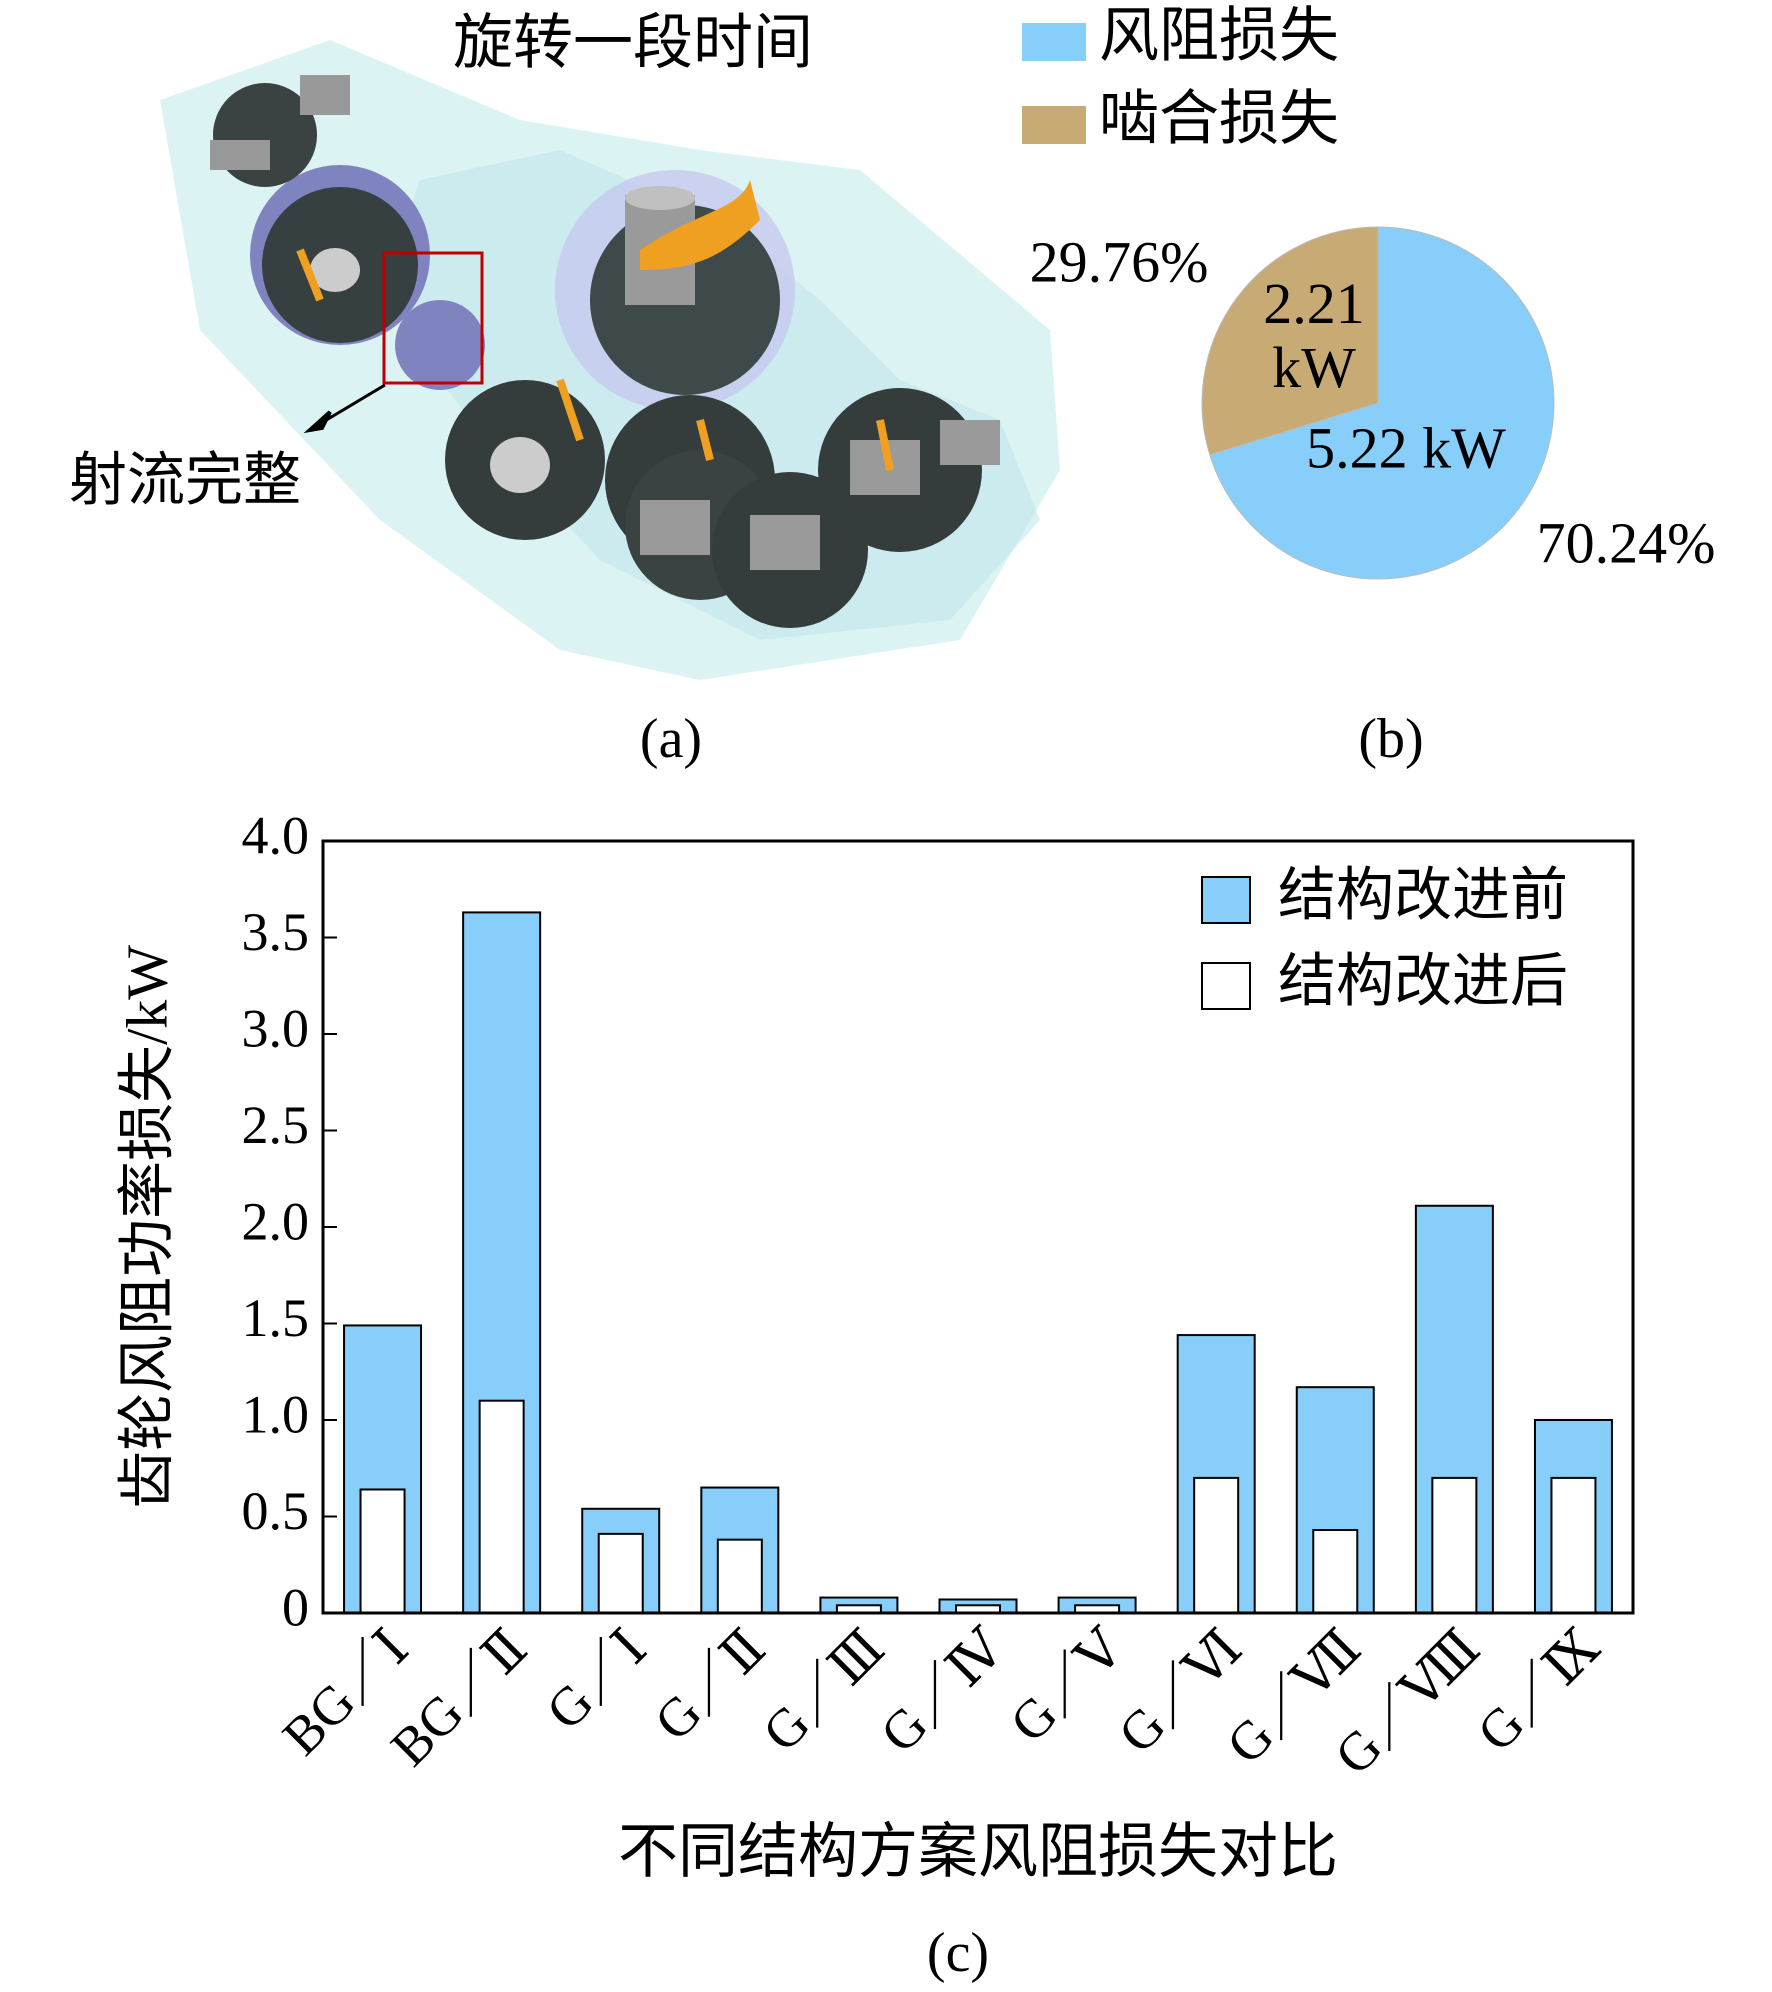 The height and width of the screenshot is (1992, 1772). Describe the element at coordinates (942, 1690) in the screenshot. I see `x-tick-label: G／Ⅳ` at that location.